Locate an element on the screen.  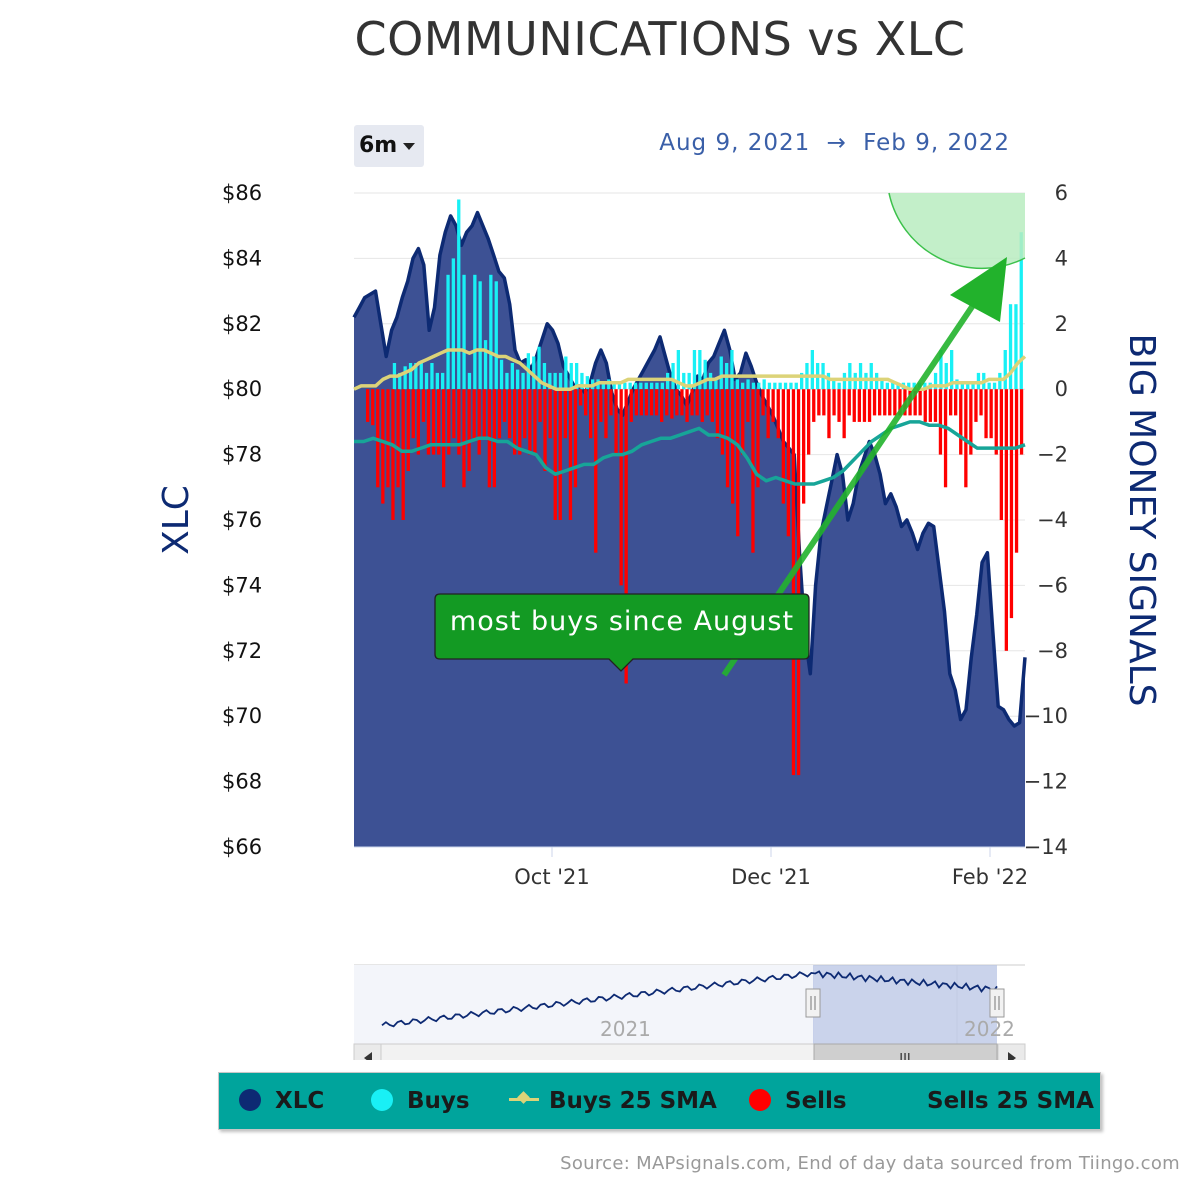
date-to: Feb 9, 2022 is located at coordinates (936, 143).